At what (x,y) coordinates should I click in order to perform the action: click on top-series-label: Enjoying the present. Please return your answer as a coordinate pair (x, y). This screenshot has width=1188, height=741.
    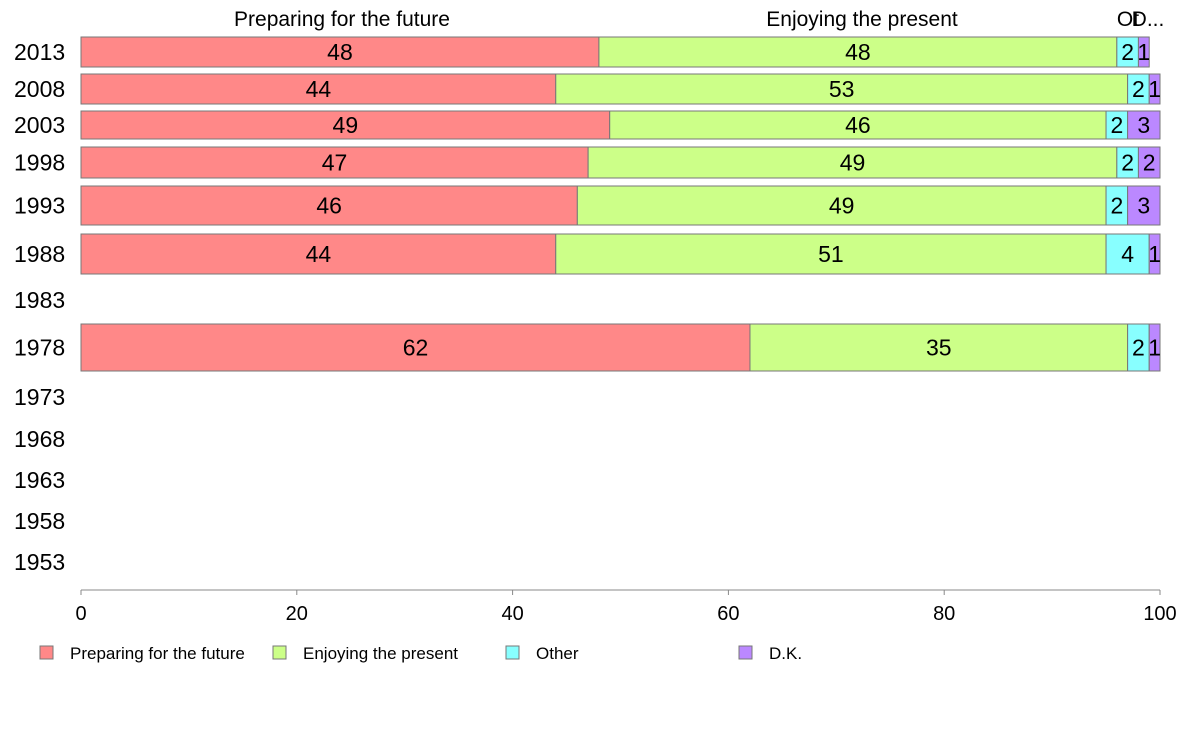
    Looking at the image, I should click on (862, 19).